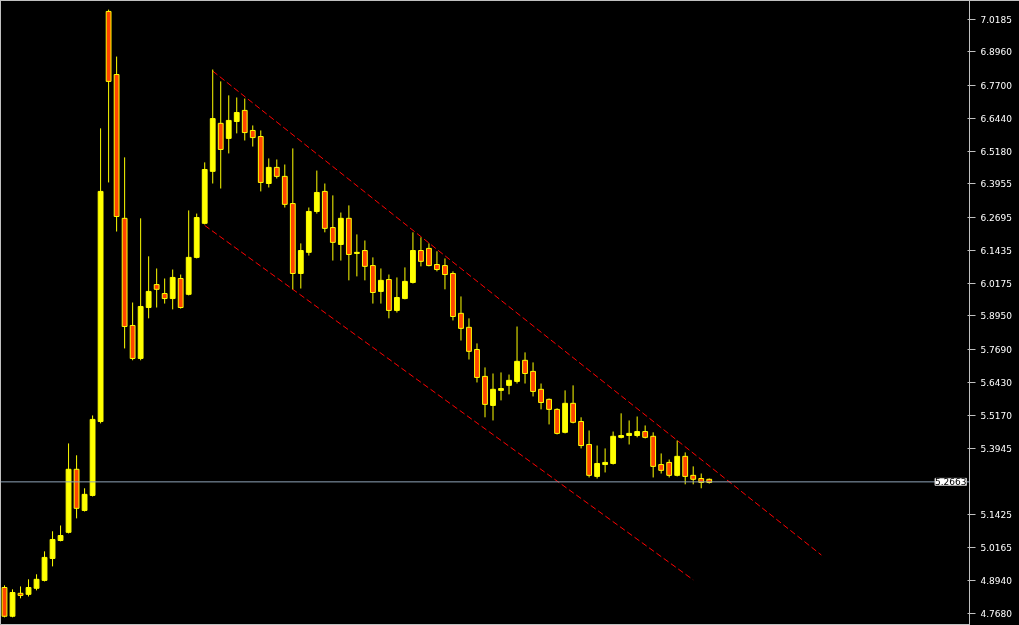  What do you see at coordinates (996, 416) in the screenshot?
I see `y-tick-label: 5.5170` at bounding box center [996, 416].